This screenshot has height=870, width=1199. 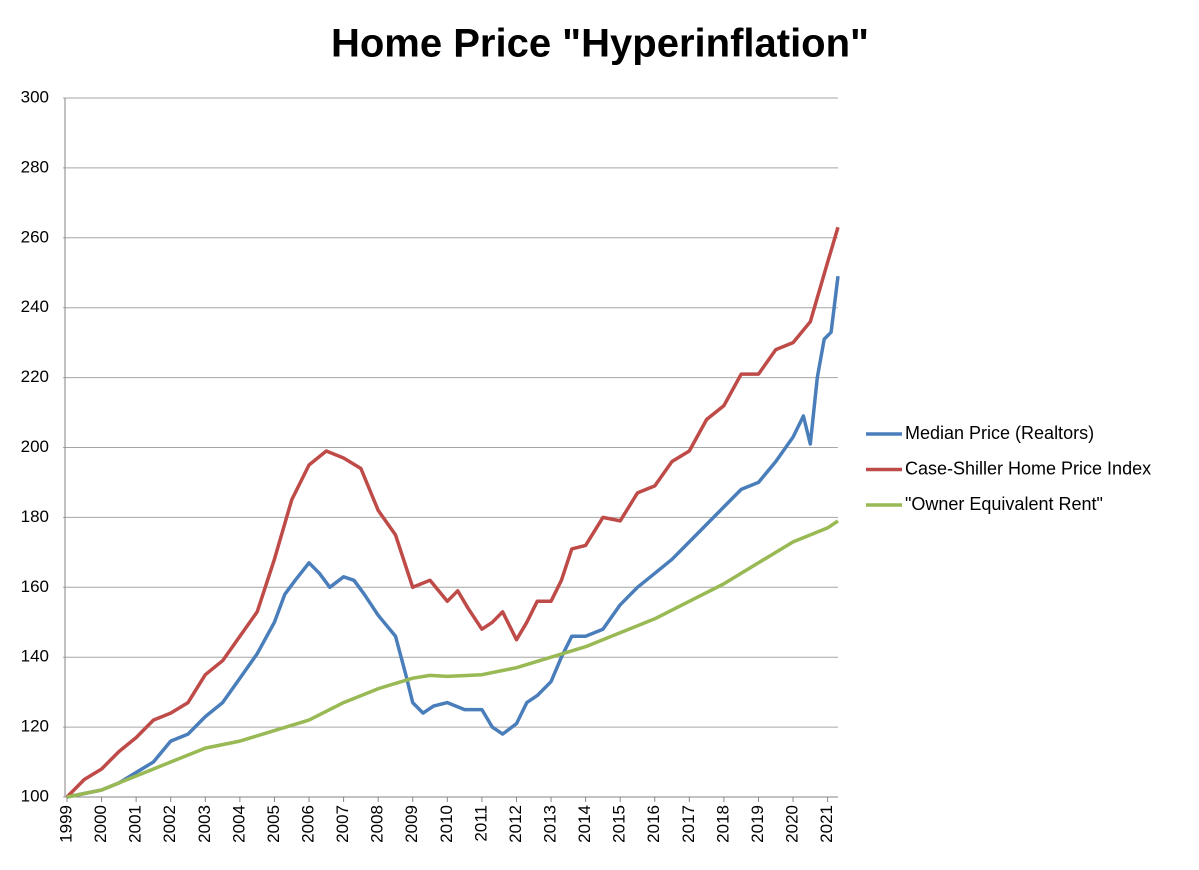 What do you see at coordinates (1028, 468) in the screenshot?
I see `legend-label: Case-Shiller Home Price Index` at bounding box center [1028, 468].